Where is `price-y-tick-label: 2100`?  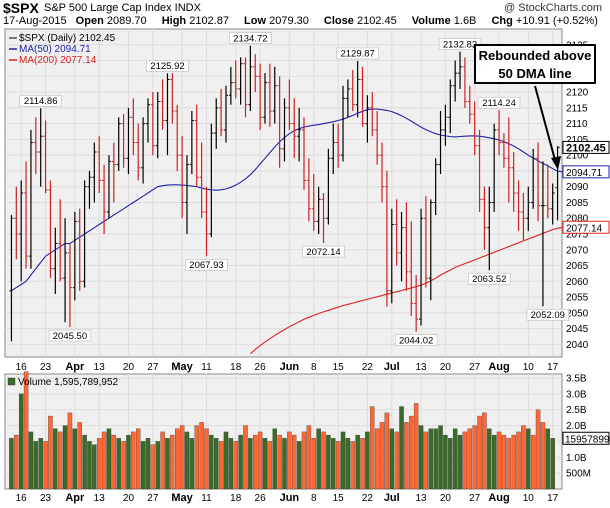
price-y-tick-label: 2100 is located at coordinates (577, 156).